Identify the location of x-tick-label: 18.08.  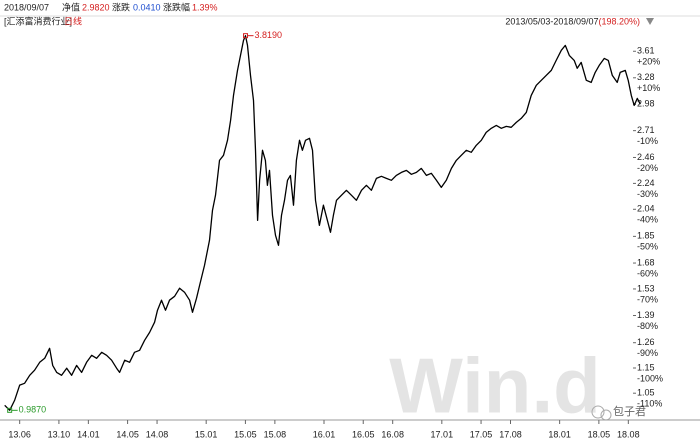
(628, 434).